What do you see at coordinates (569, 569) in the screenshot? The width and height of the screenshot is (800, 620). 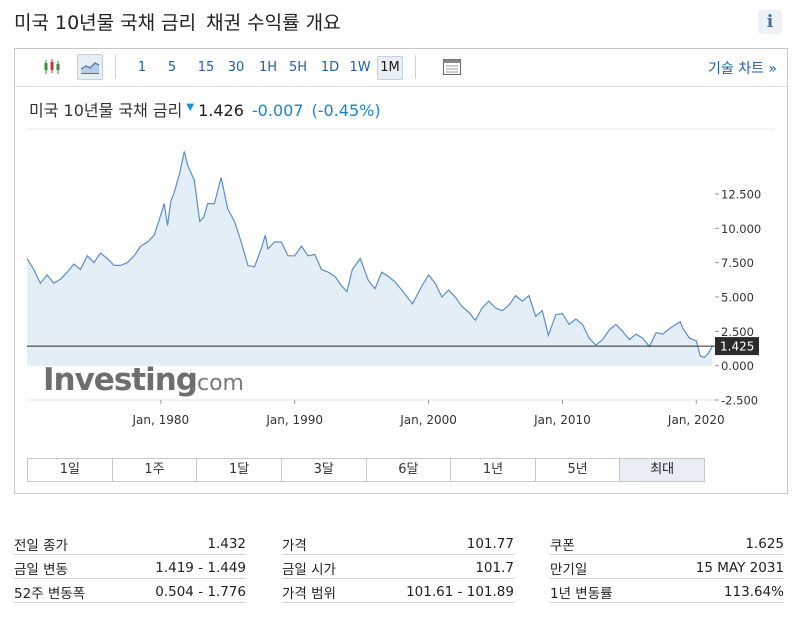 I see `stat-label: 만기일` at bounding box center [569, 569].